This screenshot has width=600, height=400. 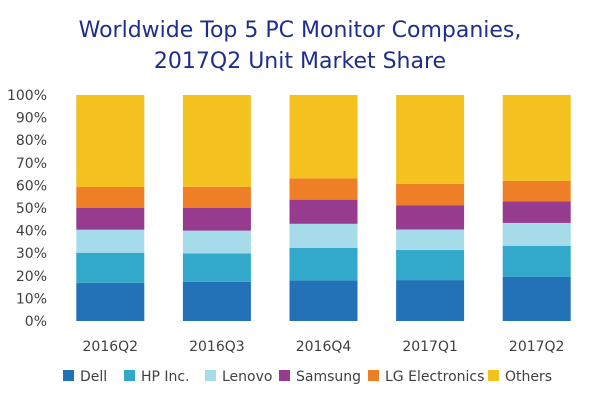 What do you see at coordinates (328, 377) in the screenshot?
I see `legend-label: Samsung` at bounding box center [328, 377].